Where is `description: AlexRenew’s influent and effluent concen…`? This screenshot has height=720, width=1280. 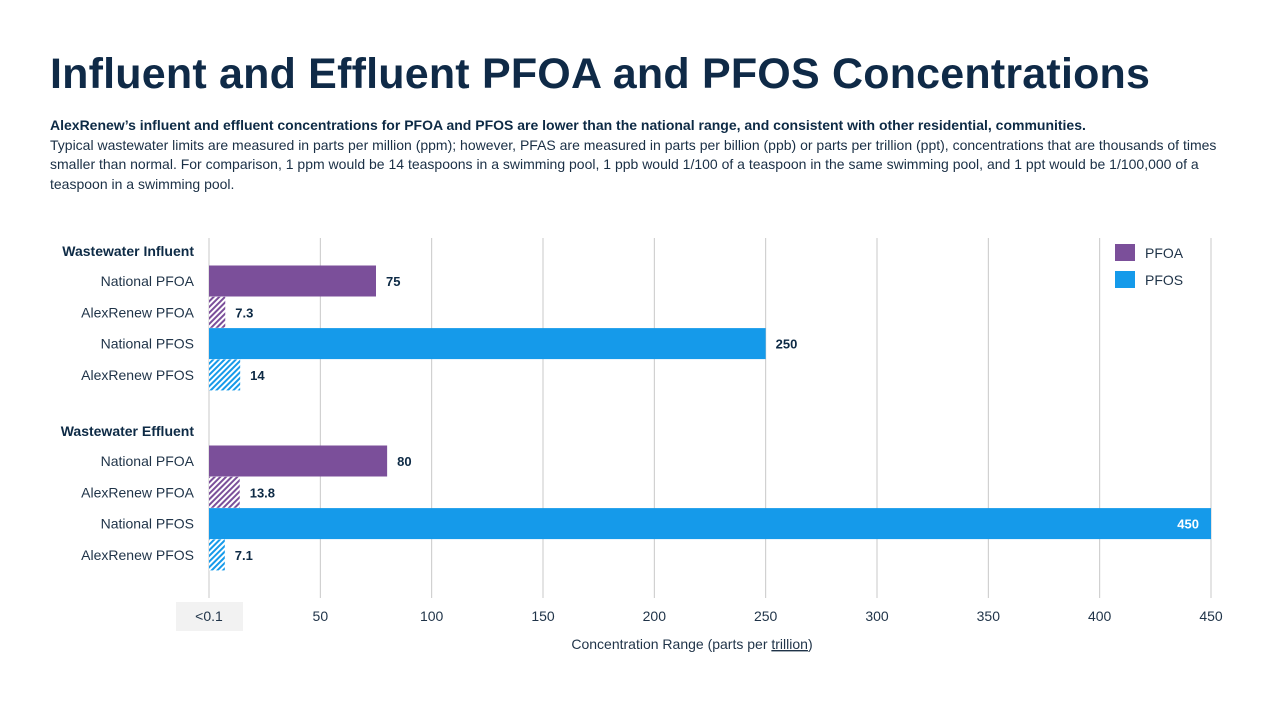
description: AlexRenew’s influent and effluent concen… is located at coordinates (645, 155).